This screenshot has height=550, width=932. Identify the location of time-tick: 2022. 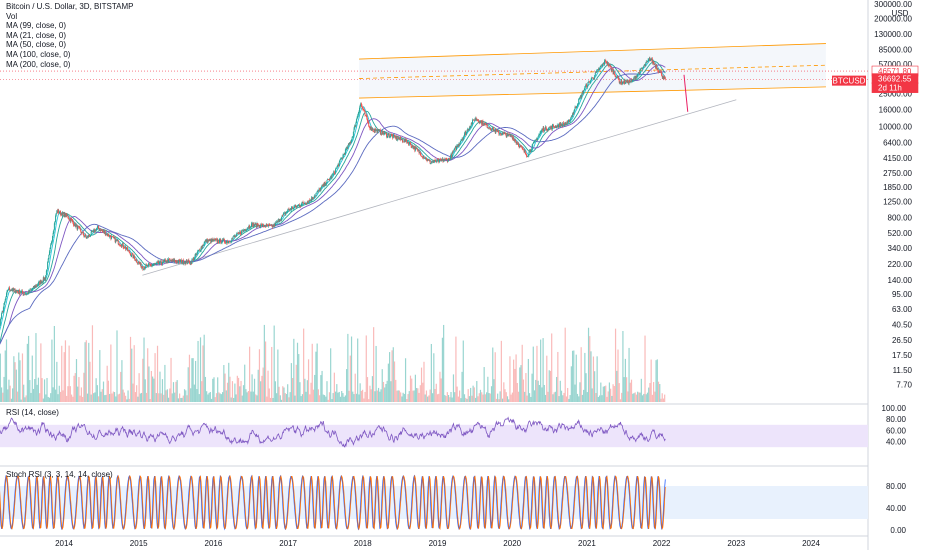
(662, 543).